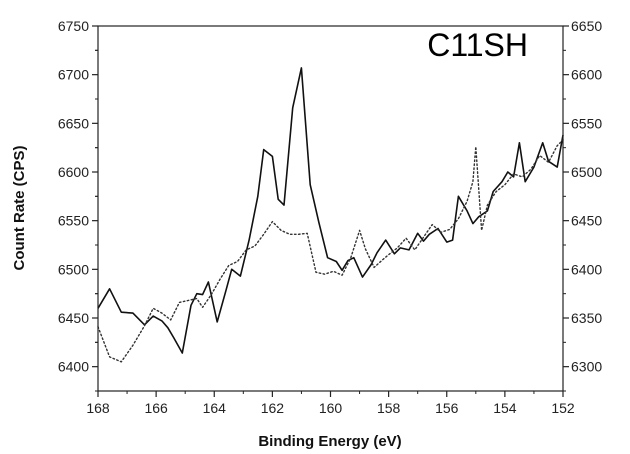 The height and width of the screenshot is (454, 630). I want to click on y-left-tick-label: 6600, so click(73, 172).